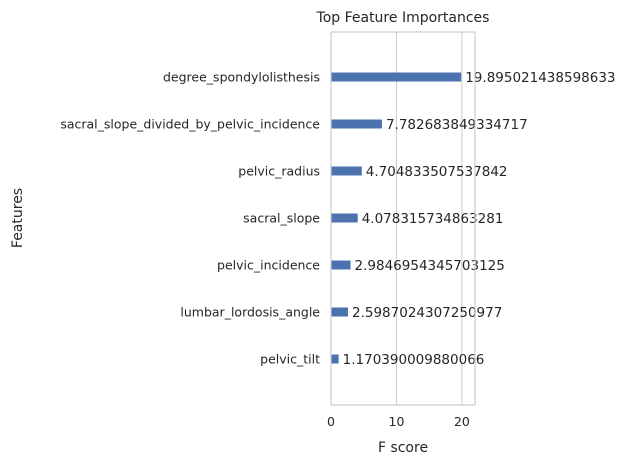  What do you see at coordinates (190, 124) in the screenshot?
I see `y-tick-label: sacral_slope_divided_by_pelvic_incidence` at bounding box center [190, 124].